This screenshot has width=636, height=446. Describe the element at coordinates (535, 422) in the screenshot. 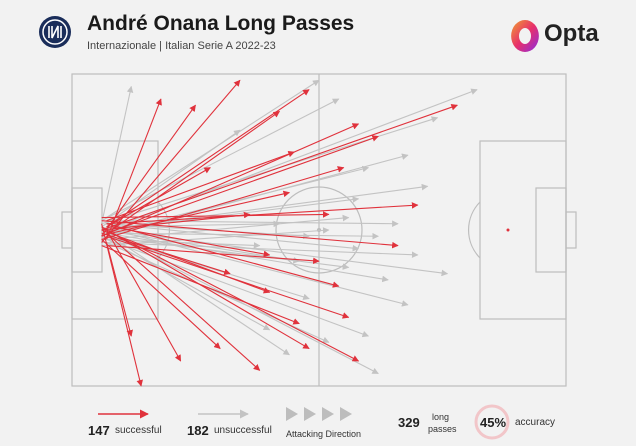

I see `accuracy-label: accuracy` at that location.